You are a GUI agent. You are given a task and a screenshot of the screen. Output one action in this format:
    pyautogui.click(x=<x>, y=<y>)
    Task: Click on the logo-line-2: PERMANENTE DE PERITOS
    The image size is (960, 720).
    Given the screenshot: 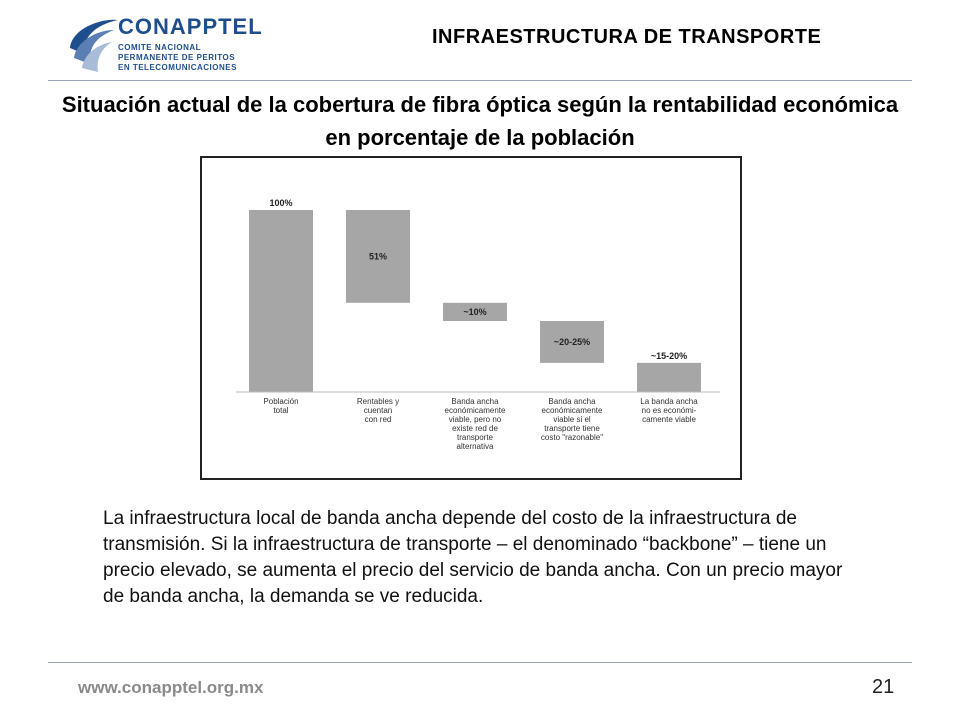 What is the action you would take?
    pyautogui.click(x=177, y=57)
    